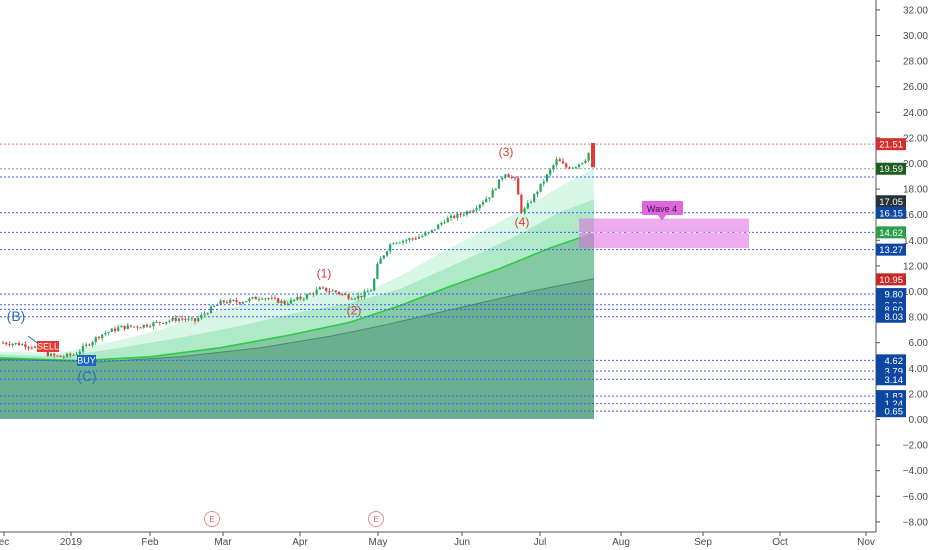 Image resolution: width=932 pixels, height=550 pixels. Describe the element at coordinates (915, 241) in the screenshot. I see `y-tick-label: 14.00` at that location.